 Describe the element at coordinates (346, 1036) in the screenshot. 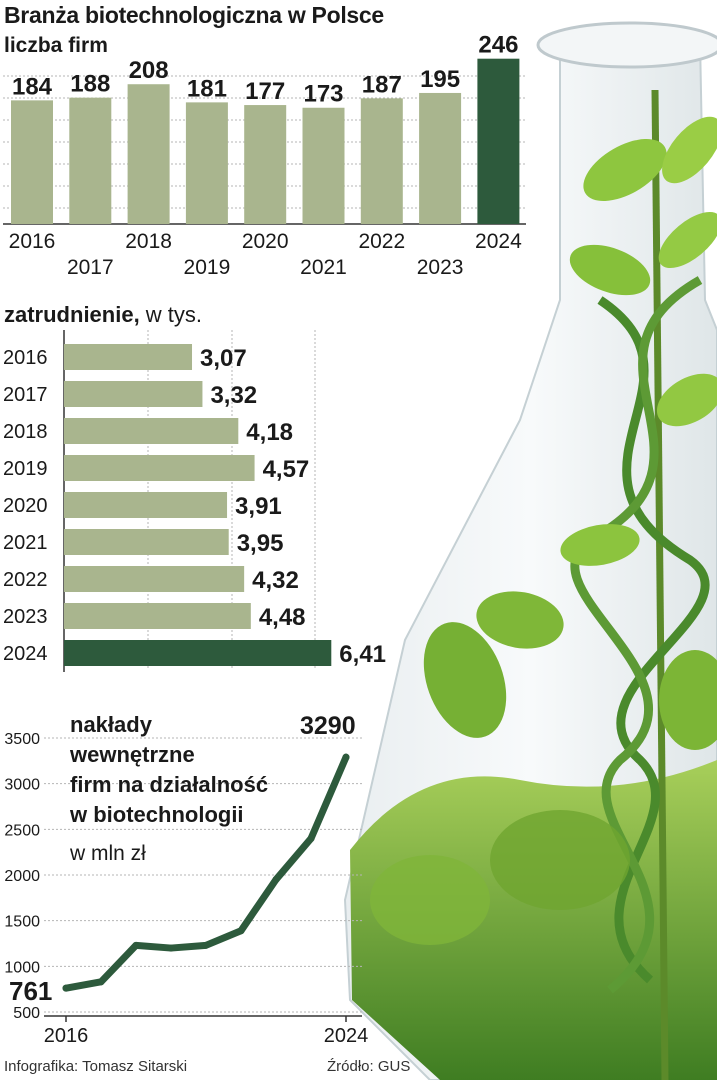

I see `spend-x-label-last: 2024` at that location.